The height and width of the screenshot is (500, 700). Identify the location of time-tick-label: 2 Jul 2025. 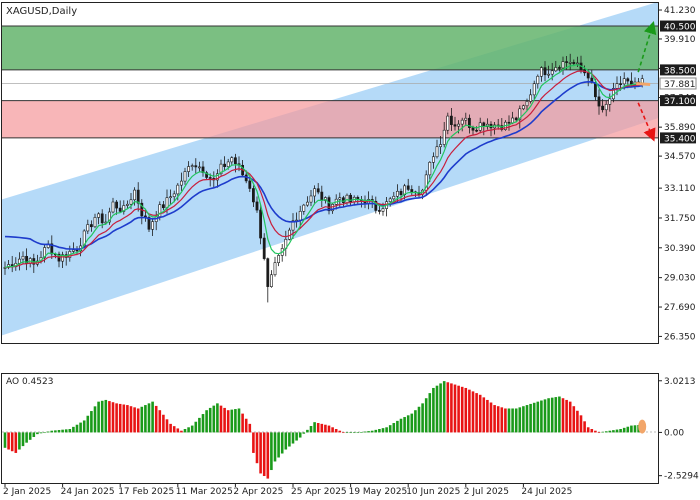
(486, 492).